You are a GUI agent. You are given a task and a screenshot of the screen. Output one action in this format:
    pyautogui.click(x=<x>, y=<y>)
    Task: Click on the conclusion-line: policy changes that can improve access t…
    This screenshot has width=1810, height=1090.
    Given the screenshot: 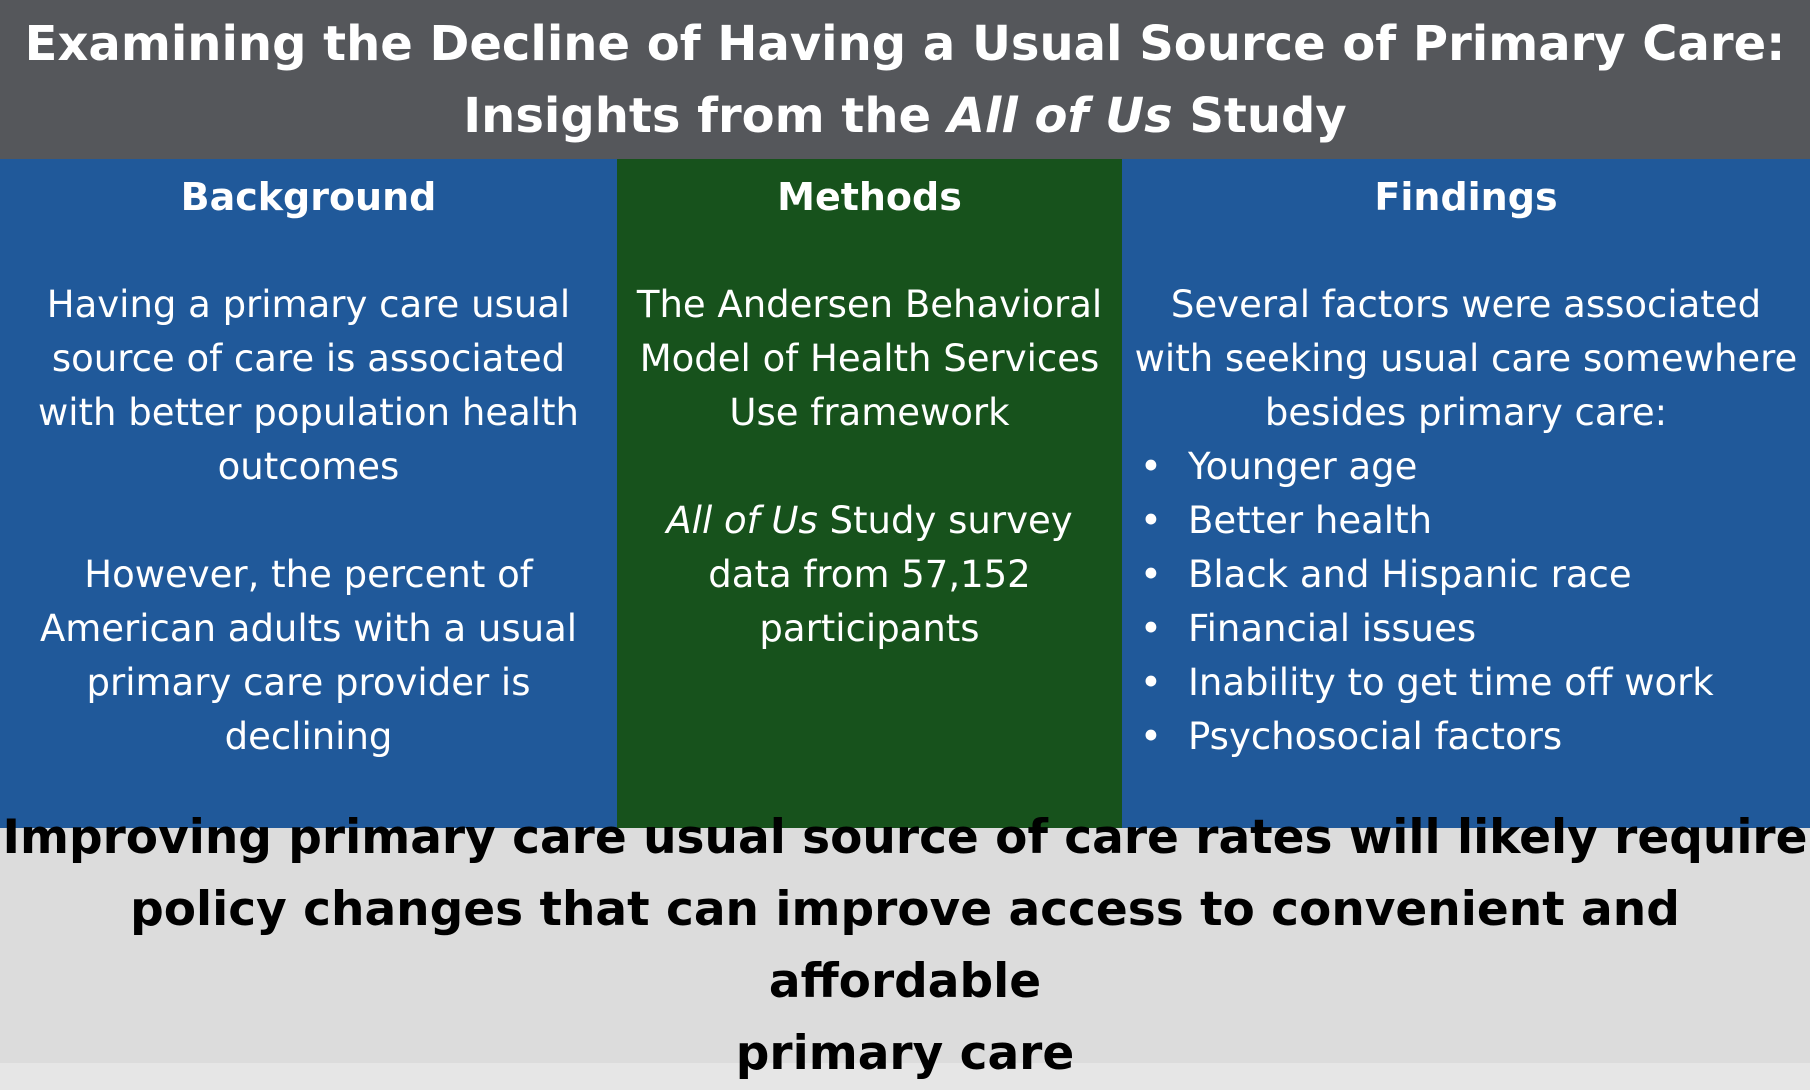 What is the action you would take?
    pyautogui.click(x=905, y=945)
    